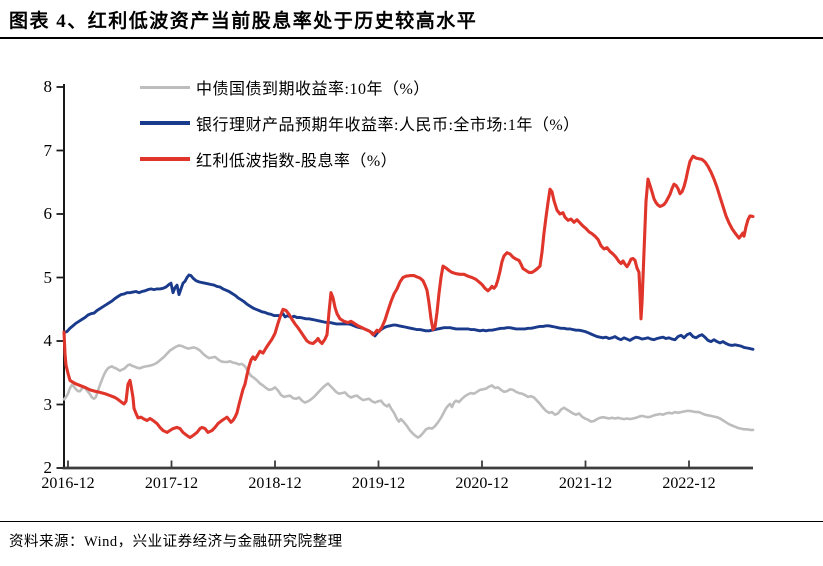 The width and height of the screenshot is (823, 566). Describe the element at coordinates (689, 483) in the screenshot. I see `x-axis-tick-label: 2022-12` at that location.